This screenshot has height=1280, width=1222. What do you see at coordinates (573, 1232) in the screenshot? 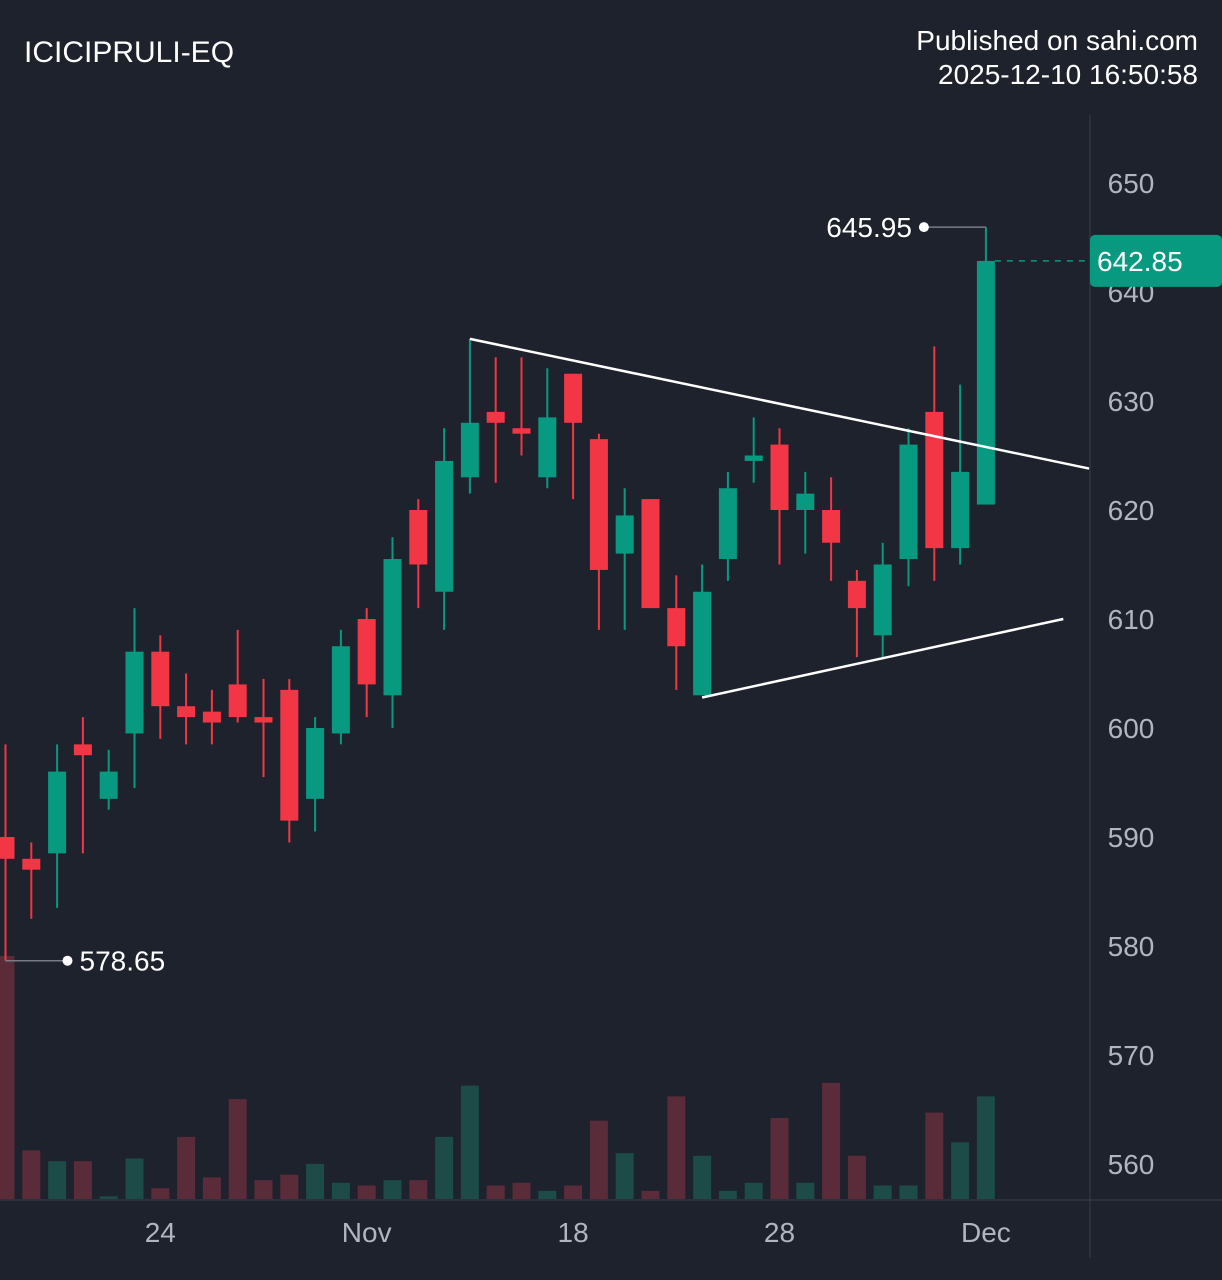
I see `x-tick-label: 18` at bounding box center [573, 1232].